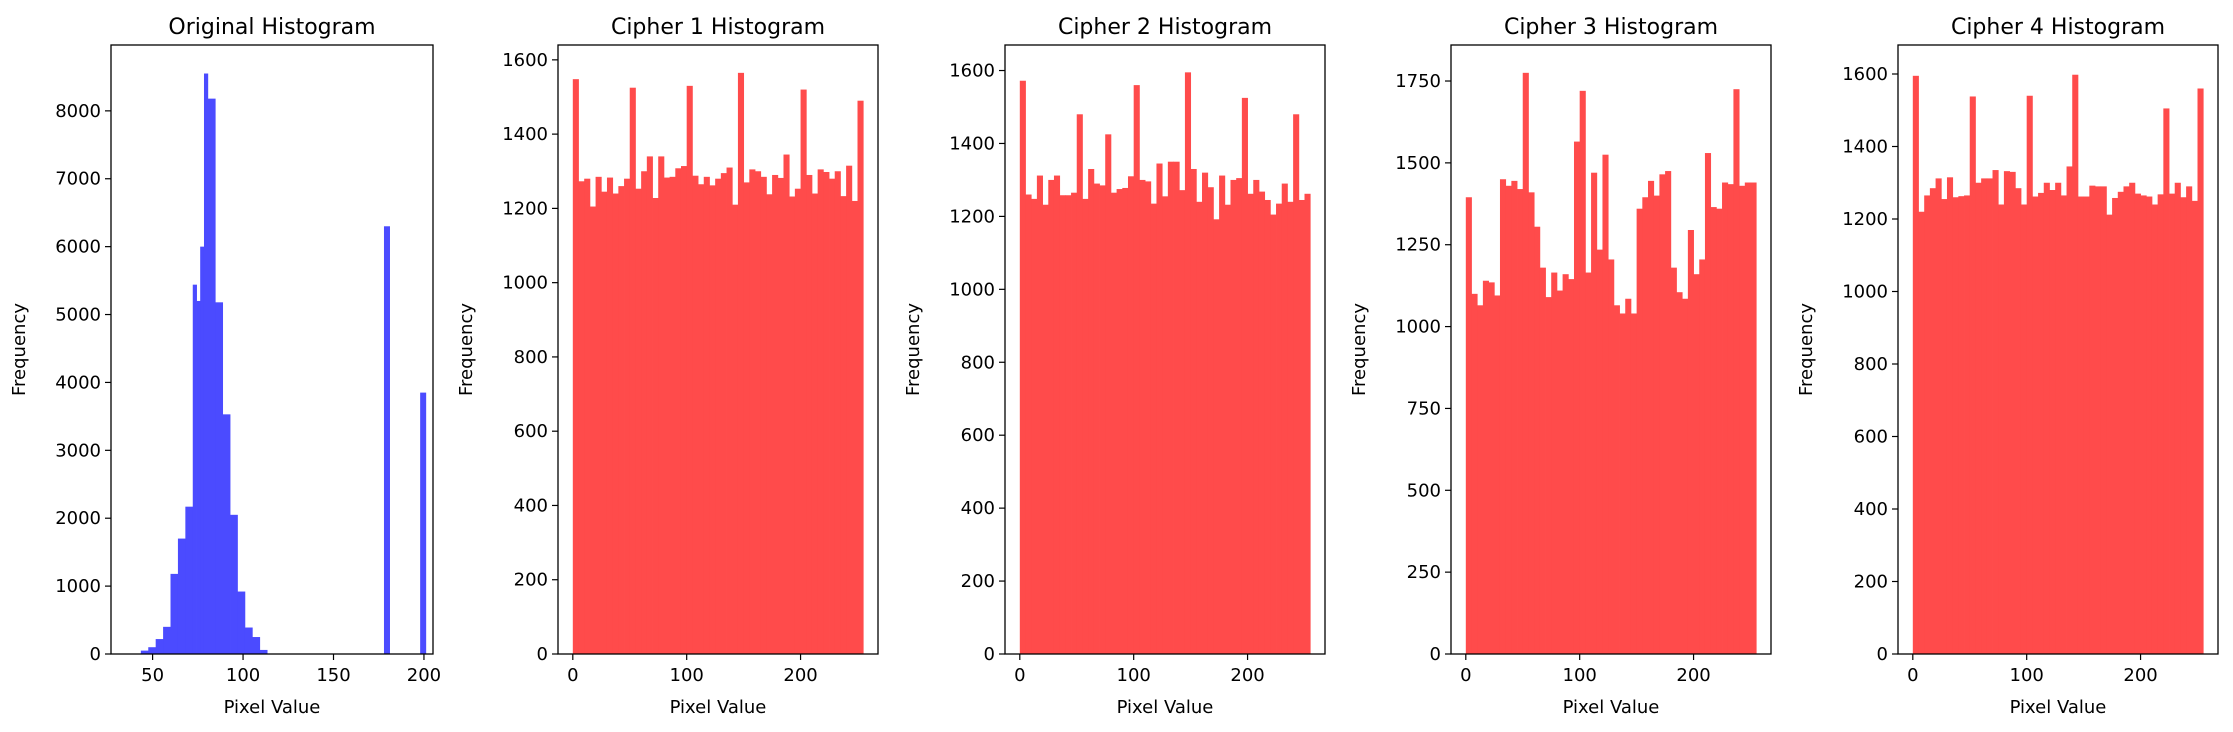 The height and width of the screenshot is (732, 2233). What do you see at coordinates (1806, 349) in the screenshot?
I see `y-axis-label: Frequency` at bounding box center [1806, 349].